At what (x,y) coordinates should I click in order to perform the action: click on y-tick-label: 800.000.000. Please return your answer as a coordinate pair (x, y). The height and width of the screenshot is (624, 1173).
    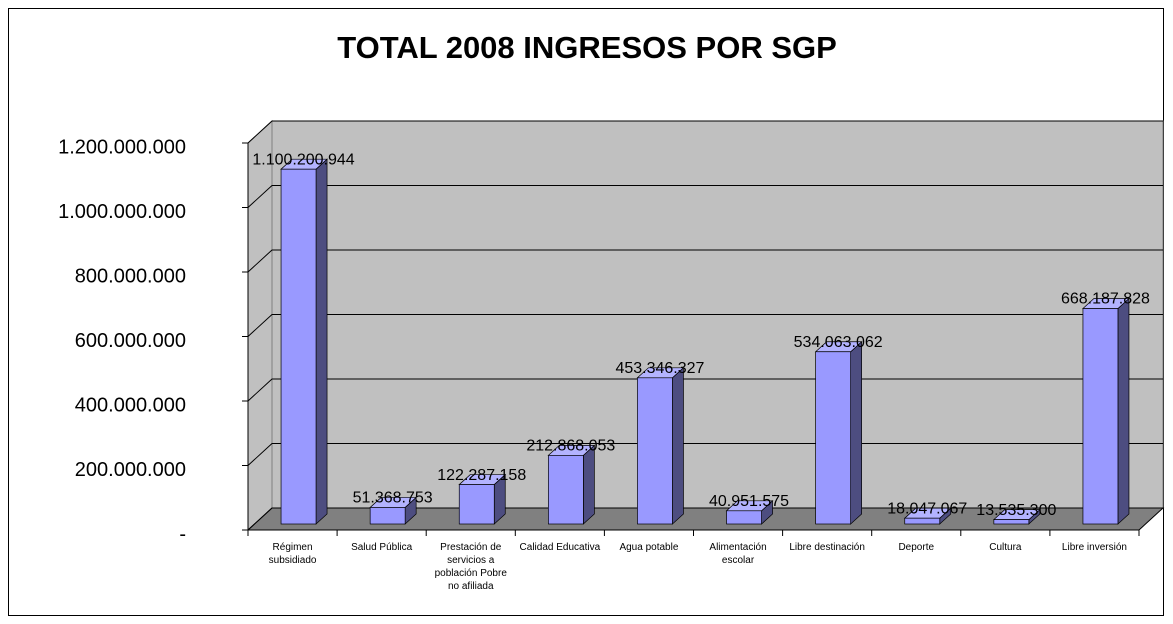
    Looking at the image, I should click on (130, 276).